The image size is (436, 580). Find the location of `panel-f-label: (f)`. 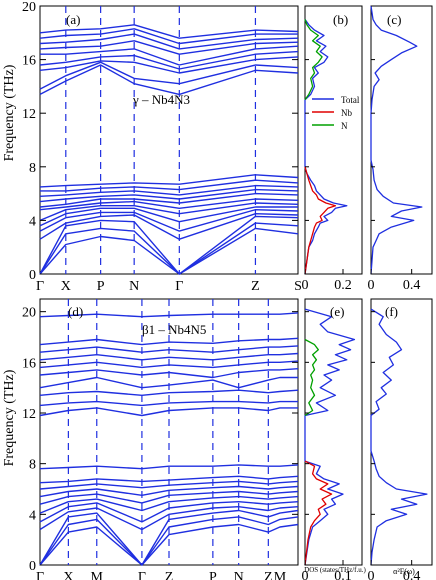

panel-f-label: (f) is located at coordinates (391, 311).